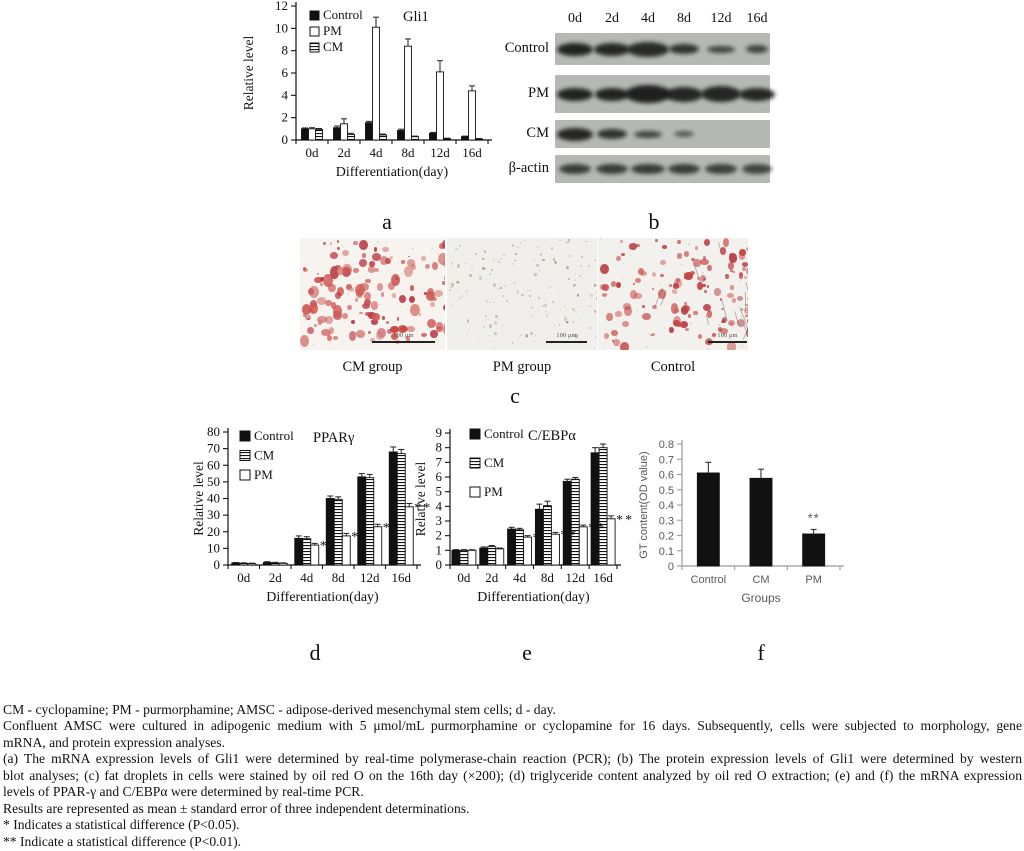  Describe the element at coordinates (666, 537) in the screenshot. I see `y-tick-label: 0.2` at that location.